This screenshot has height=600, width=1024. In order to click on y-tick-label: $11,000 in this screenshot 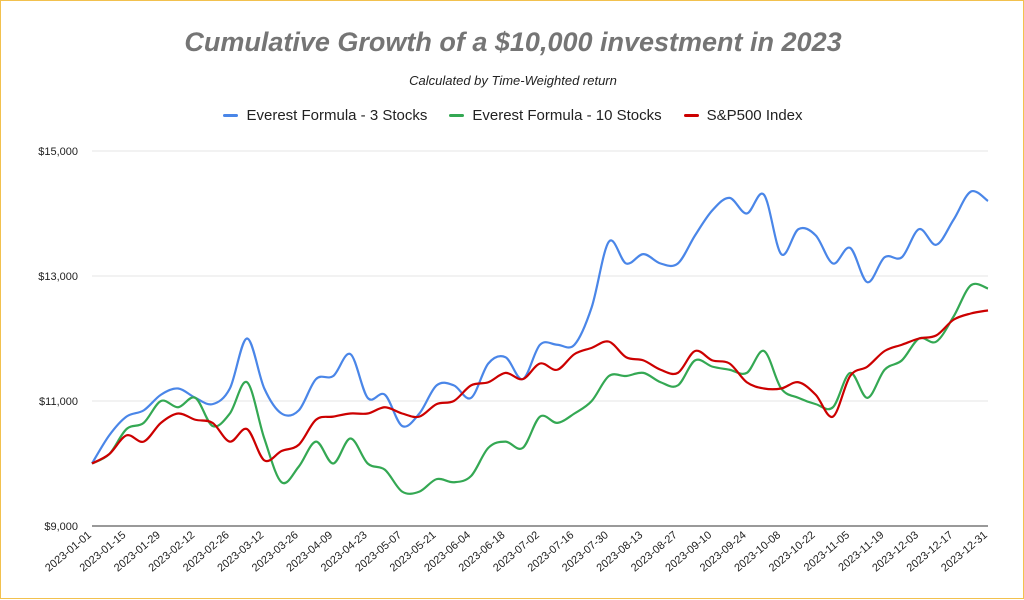, I will do `click(58, 402)`.